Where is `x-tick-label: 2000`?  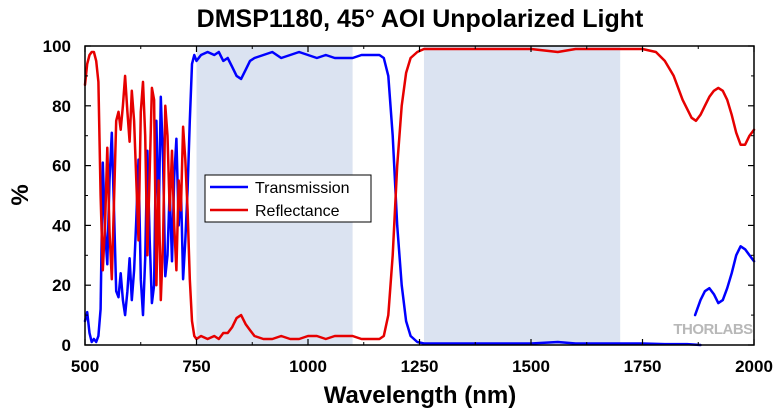 x-tick-label: 2000 is located at coordinates (754, 366).